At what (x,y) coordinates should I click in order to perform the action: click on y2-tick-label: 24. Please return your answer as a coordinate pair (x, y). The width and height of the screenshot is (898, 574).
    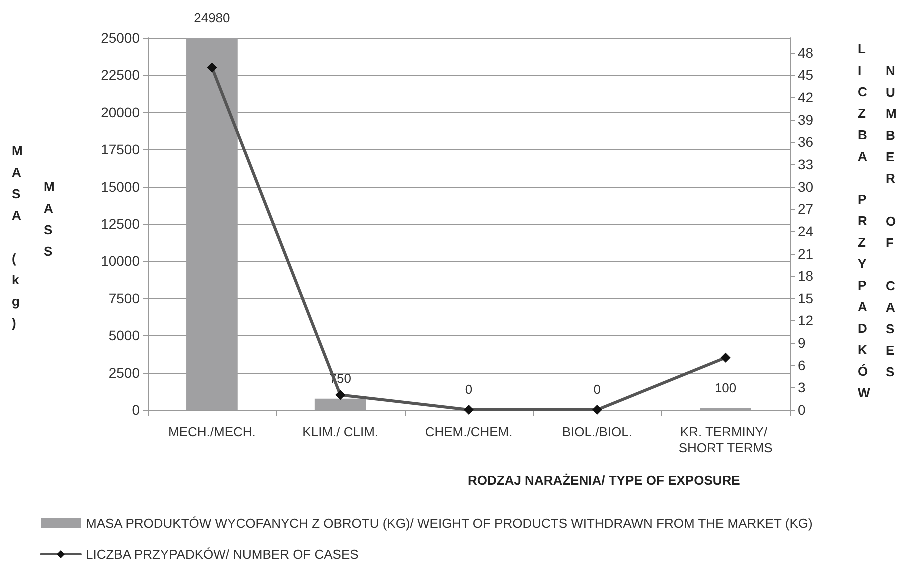
    Looking at the image, I should click on (806, 231).